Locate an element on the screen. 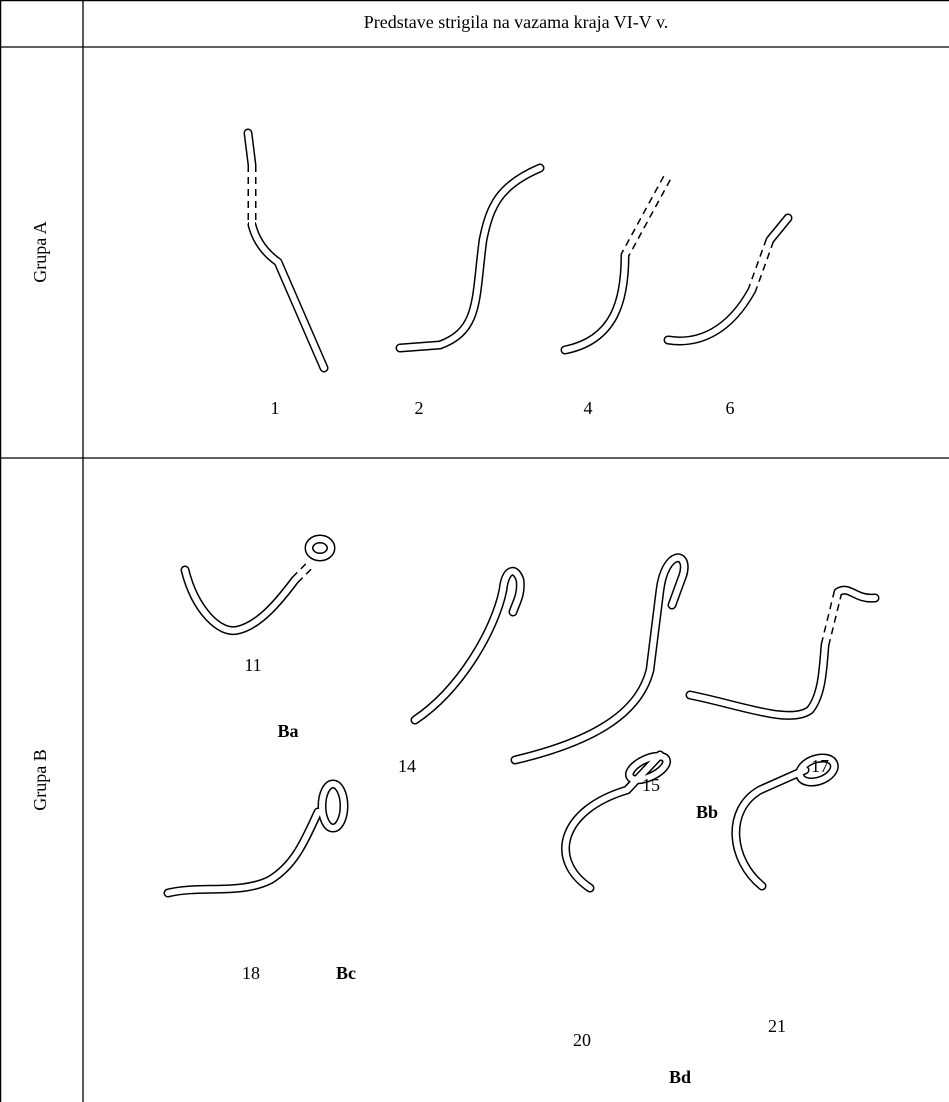 The height and width of the screenshot is (1102, 949). subgroup-label: Bb is located at coordinates (707, 812).